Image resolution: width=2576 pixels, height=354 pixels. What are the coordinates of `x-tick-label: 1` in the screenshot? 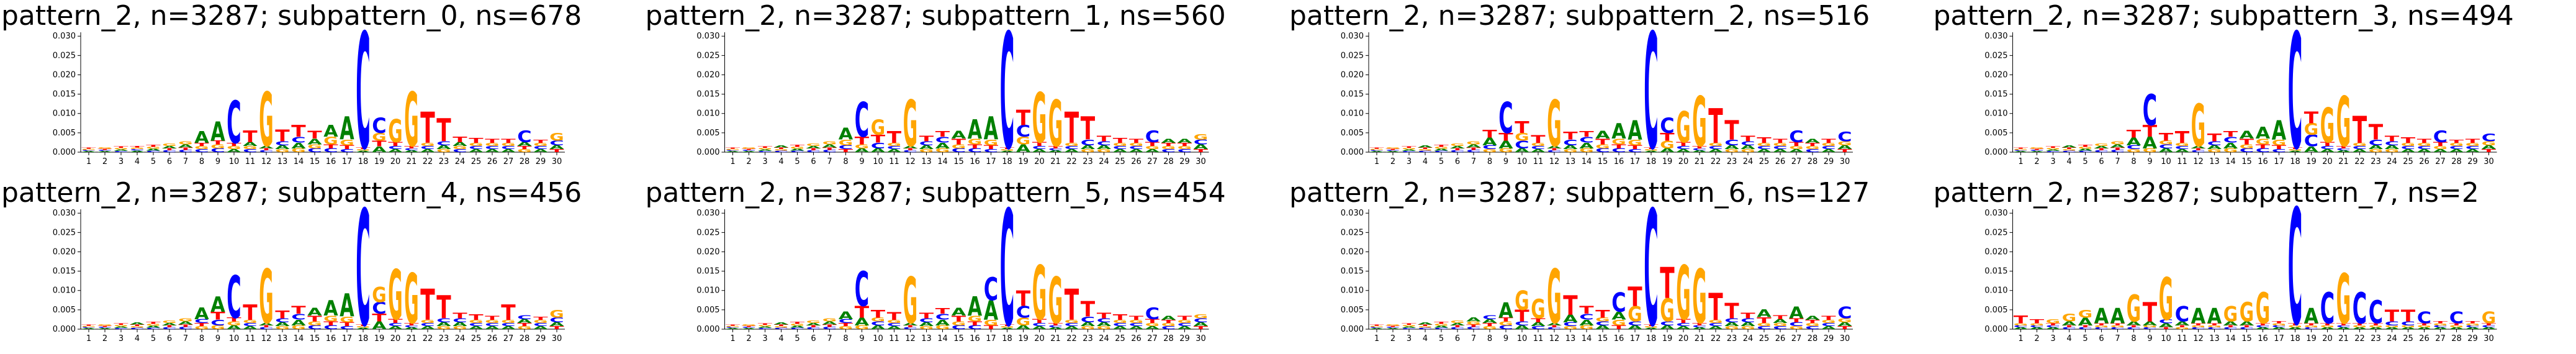 It's located at (1376, 161).